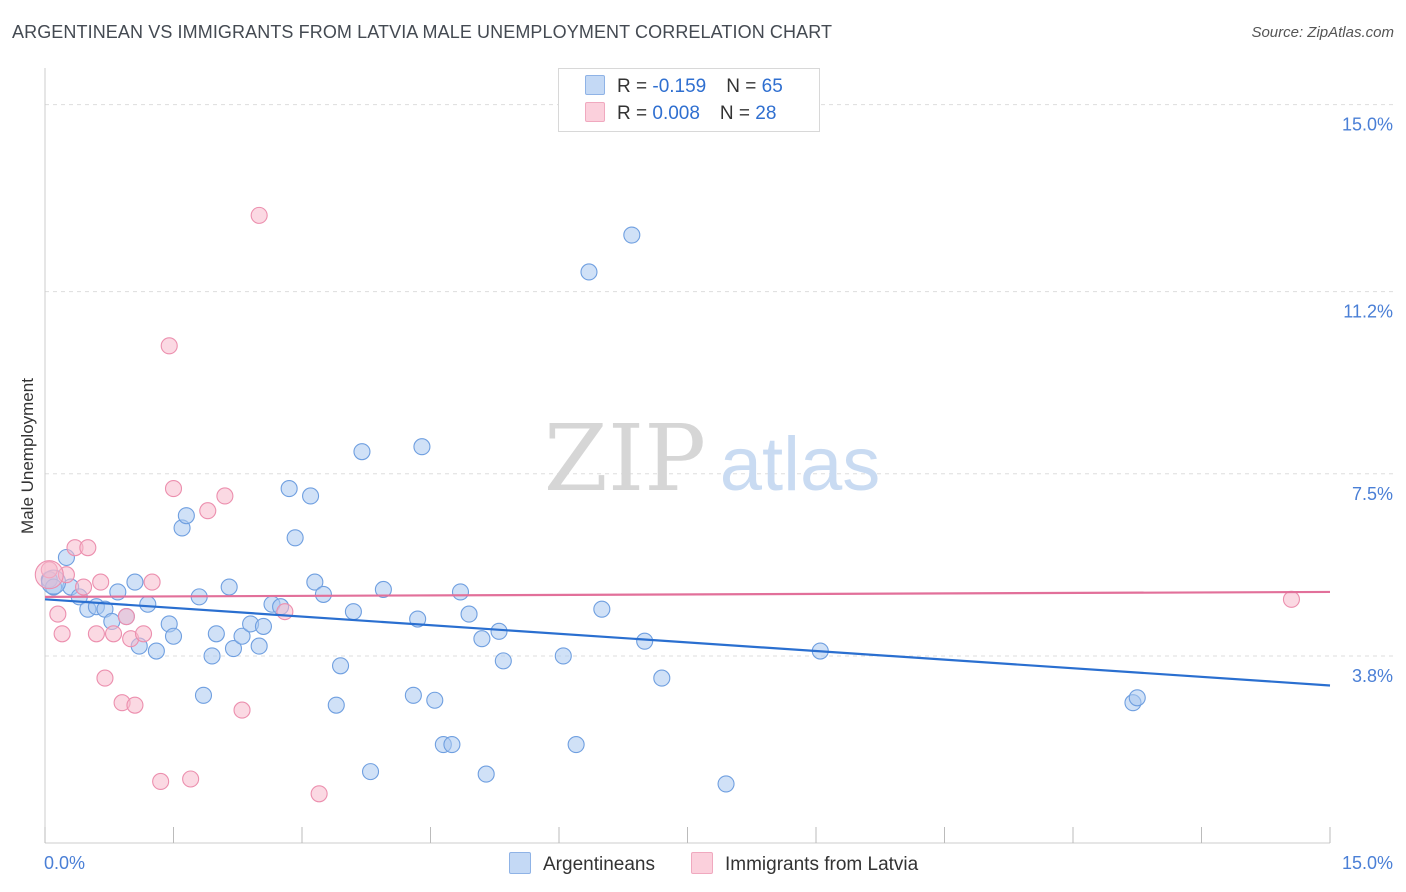  I want to click on trend-lines, so click(687, 638).